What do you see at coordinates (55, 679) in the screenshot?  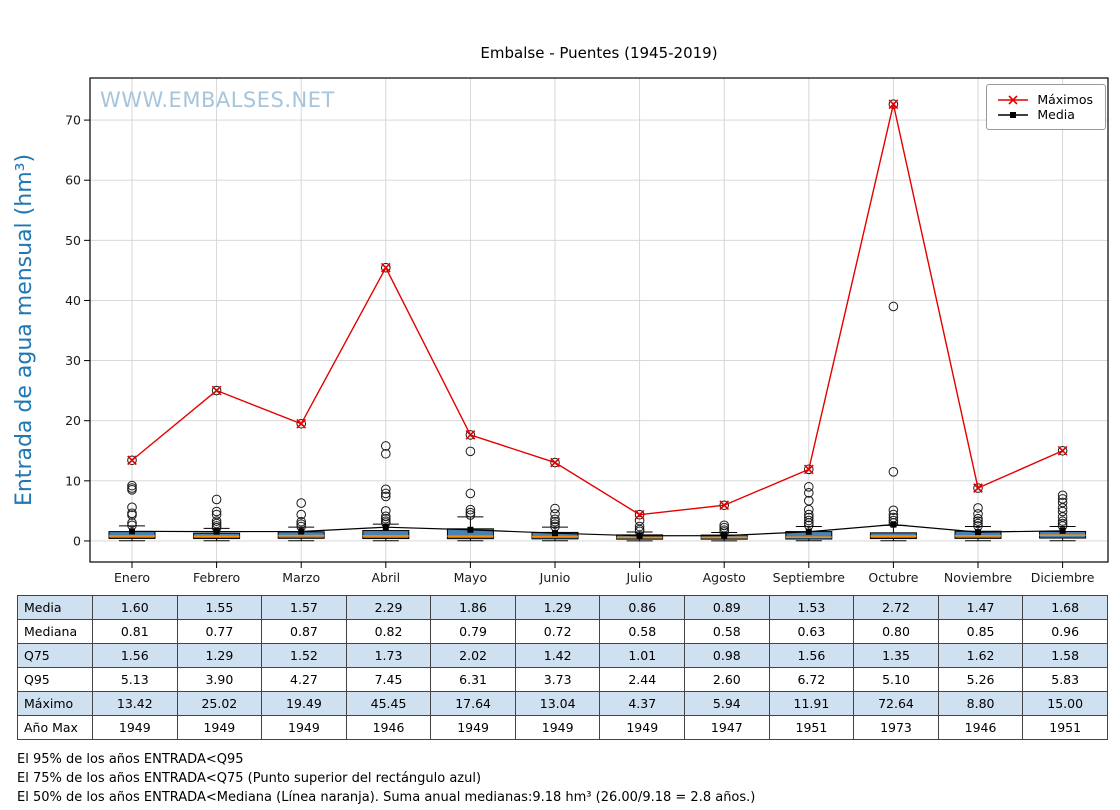 I see `row-header: Q95` at bounding box center [55, 679].